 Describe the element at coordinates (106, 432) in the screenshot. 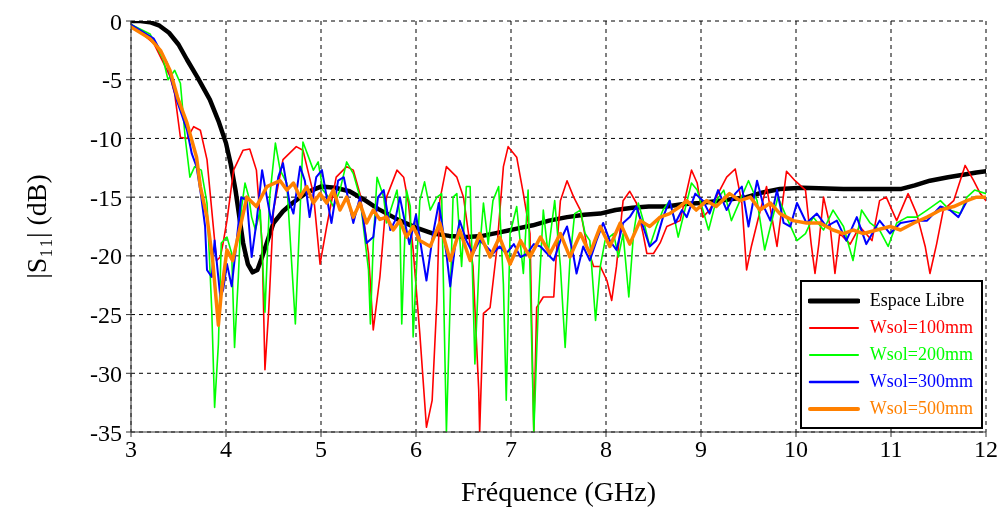

I see `y-tick-label: -35` at that location.